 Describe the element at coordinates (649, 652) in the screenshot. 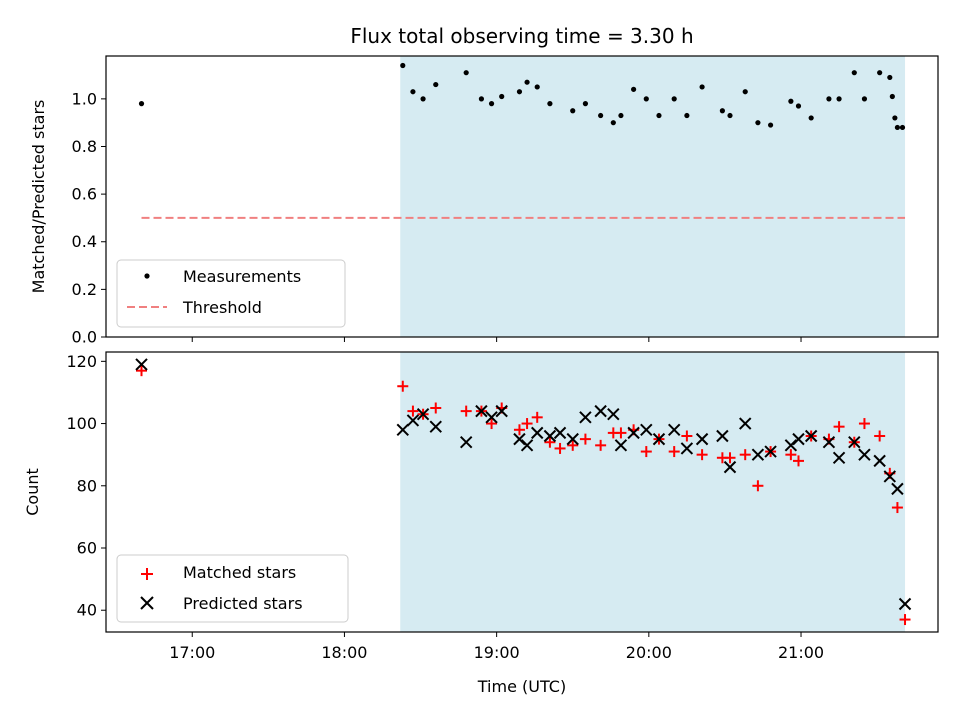

I see `x-tick-label: 20:00` at that location.